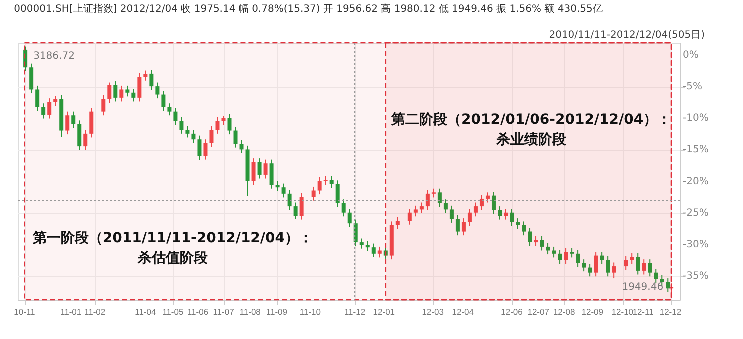  I want to click on x-tick-label: 12-06, so click(512, 312).